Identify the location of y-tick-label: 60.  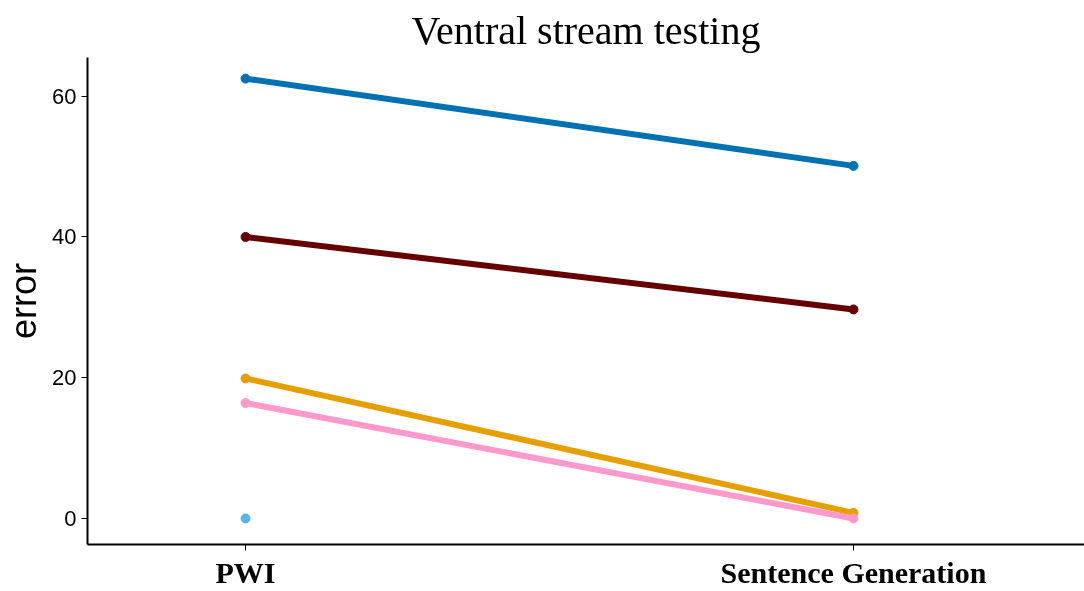
(64, 96).